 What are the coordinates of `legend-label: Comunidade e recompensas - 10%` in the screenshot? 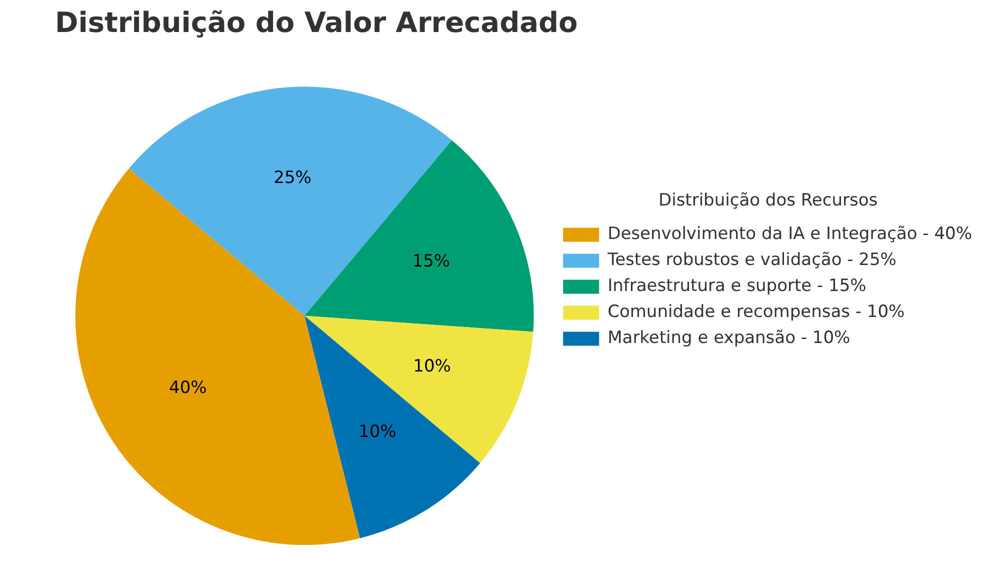 It's located at (756, 312).